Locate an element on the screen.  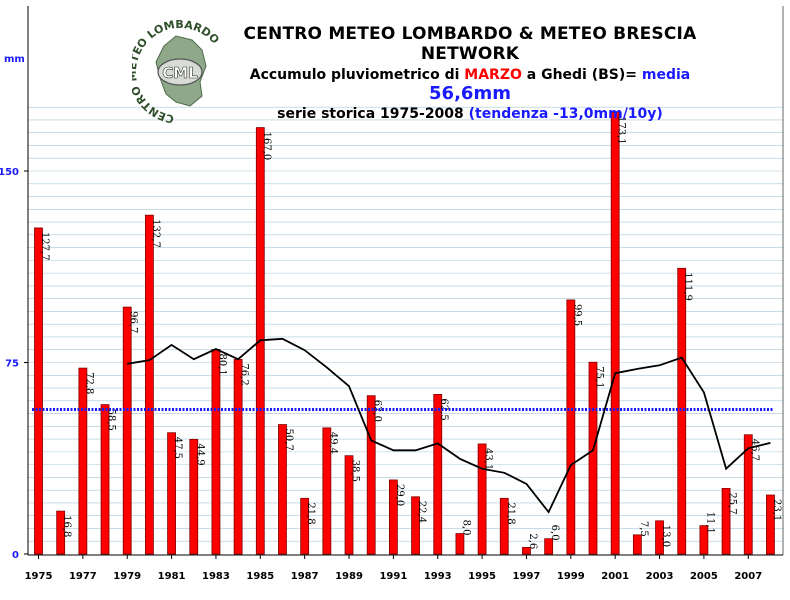
bar-1976 is located at coordinates (61, 532).